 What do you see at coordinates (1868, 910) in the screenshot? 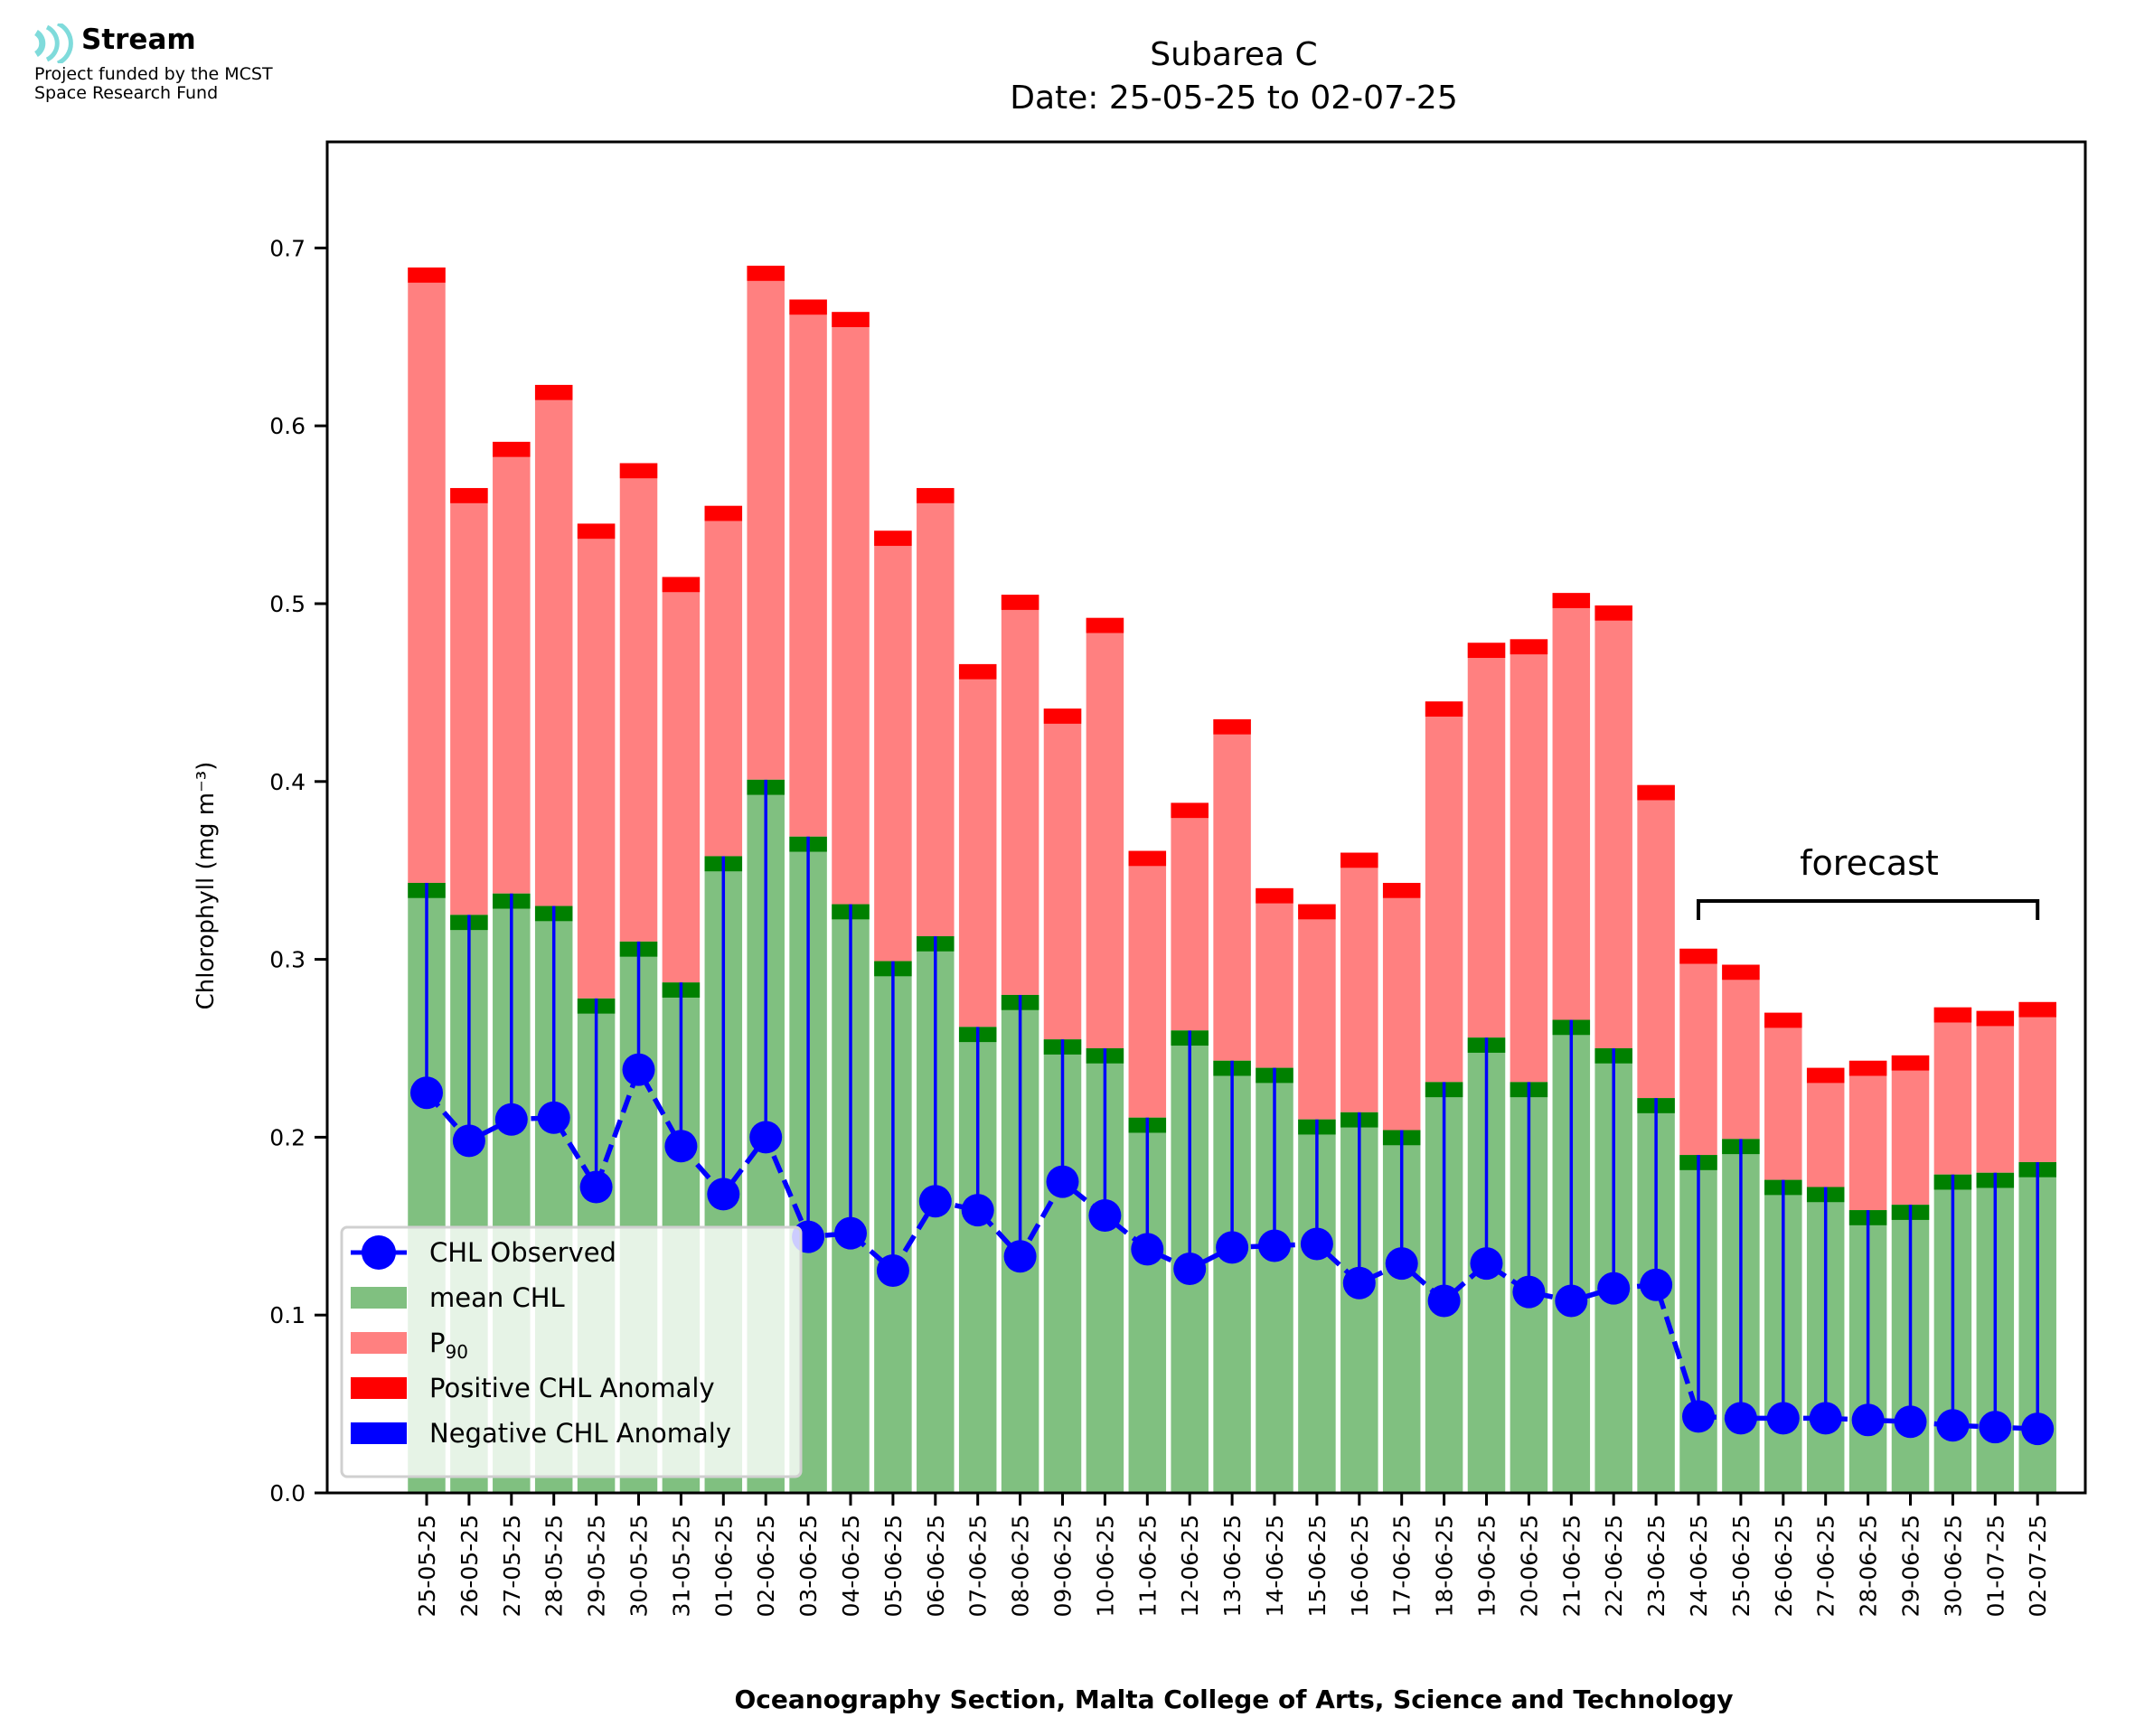
I see `forecast-bracket` at bounding box center [1868, 910].